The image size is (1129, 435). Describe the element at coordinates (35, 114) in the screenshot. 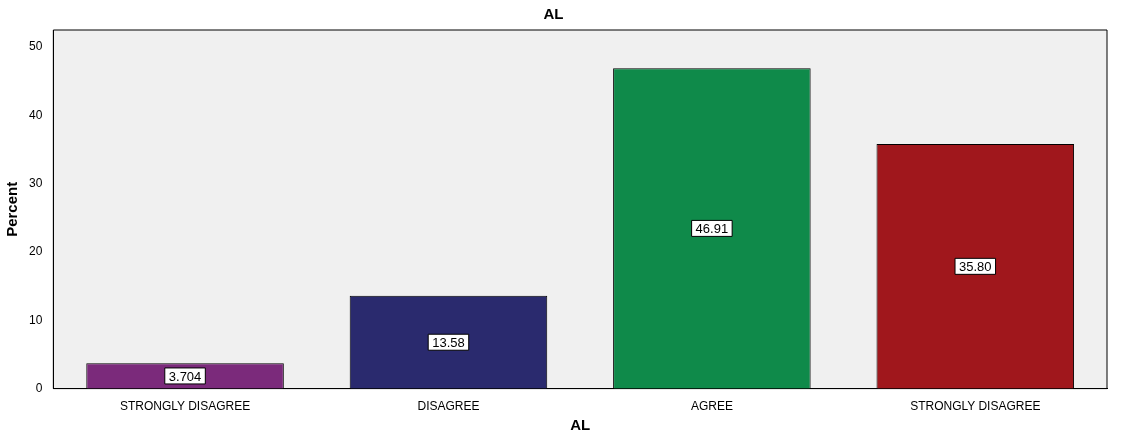

I see `y-tick-label: 40` at that location.